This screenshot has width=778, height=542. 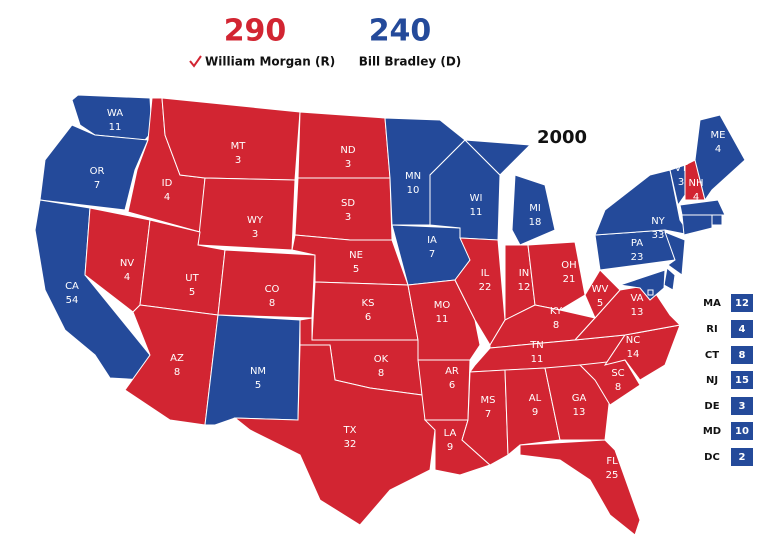 What do you see at coordinates (536, 345) in the screenshot?
I see `state-abbr: TN` at bounding box center [536, 345].